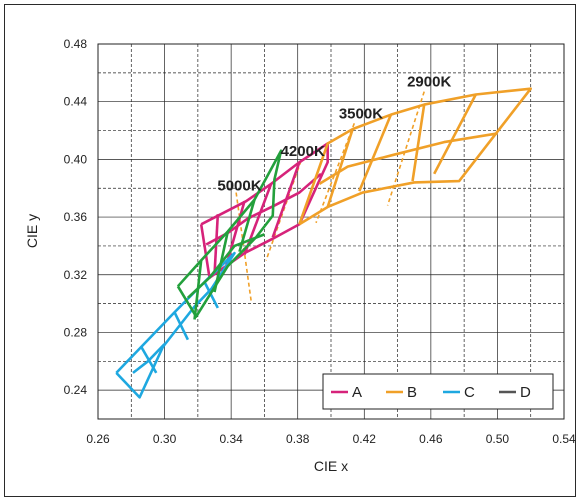  I want to click on cct-label: 2900K, so click(429, 82).